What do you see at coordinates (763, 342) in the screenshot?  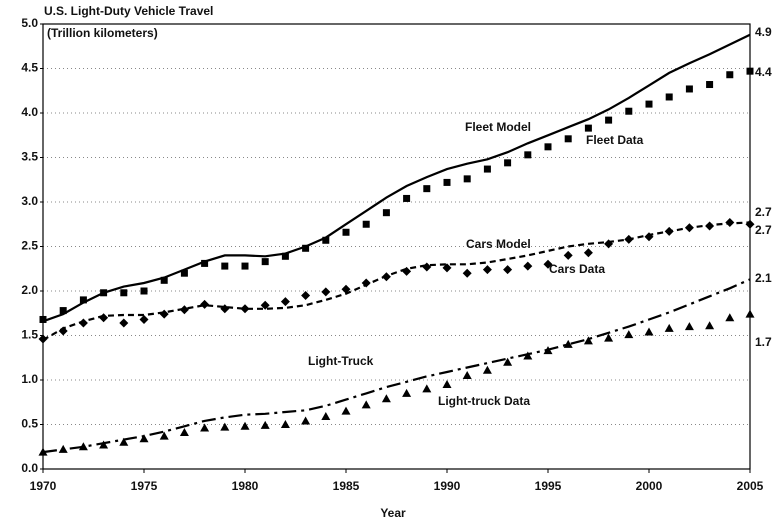 I see `data-label: 1.7` at bounding box center [763, 342].